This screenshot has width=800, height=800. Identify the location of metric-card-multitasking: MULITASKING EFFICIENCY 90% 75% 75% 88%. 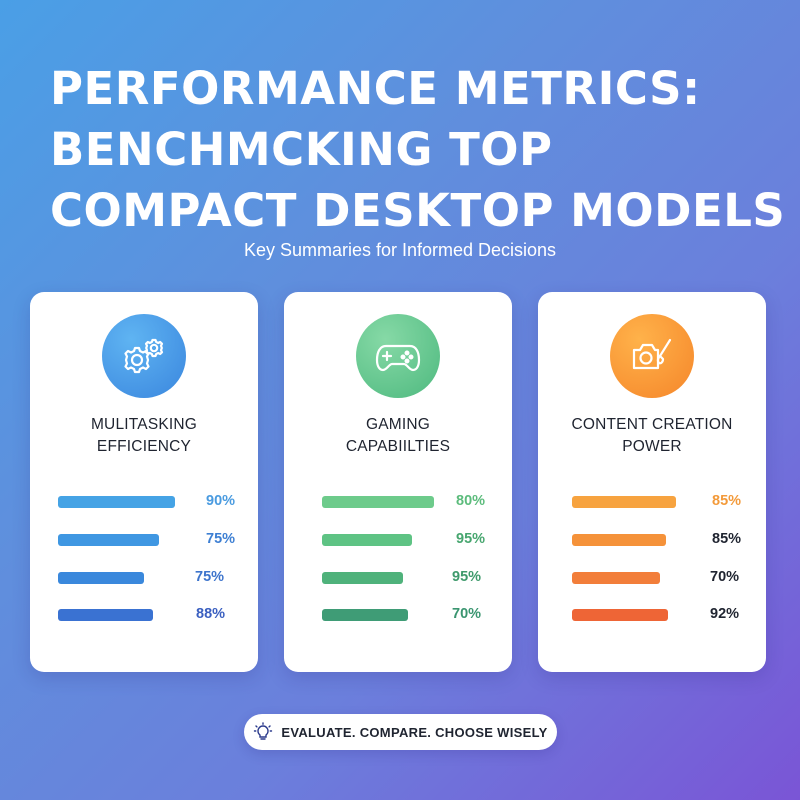
(144, 482).